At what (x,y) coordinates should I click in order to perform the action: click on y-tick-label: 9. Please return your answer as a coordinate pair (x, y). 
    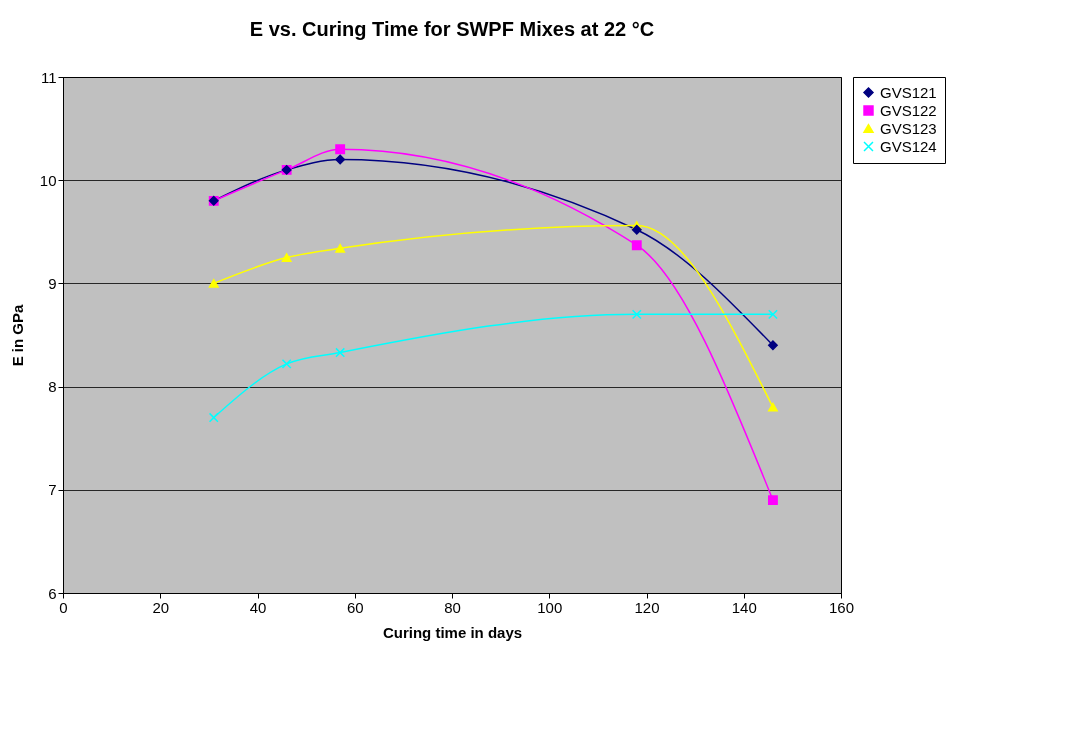
    Looking at the image, I should click on (52, 283).